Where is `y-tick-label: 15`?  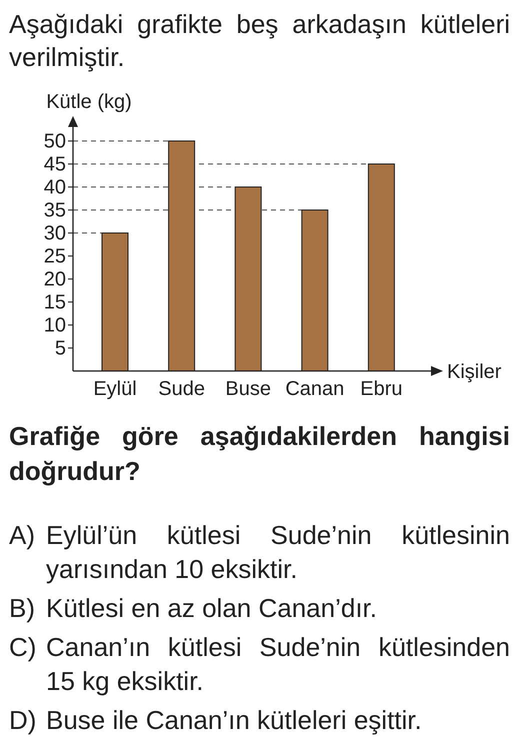 y-tick-label: 15 is located at coordinates (55, 302).